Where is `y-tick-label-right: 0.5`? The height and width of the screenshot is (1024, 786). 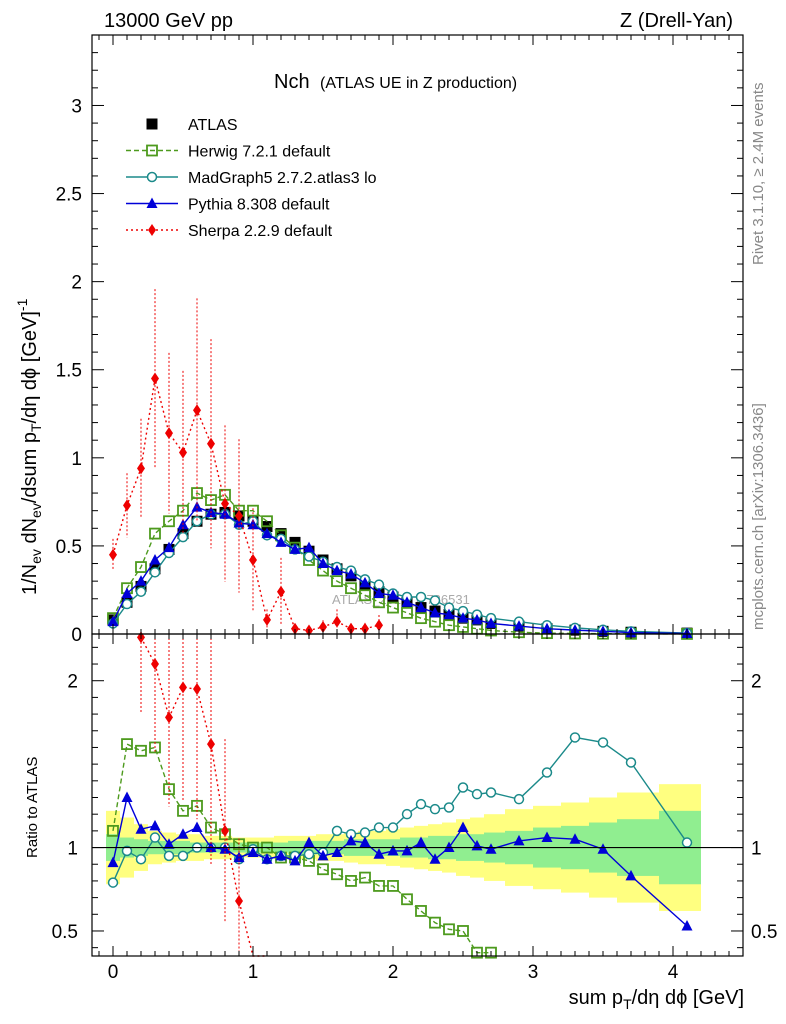
y-tick-label-right: 0.5 is located at coordinates (764, 932).